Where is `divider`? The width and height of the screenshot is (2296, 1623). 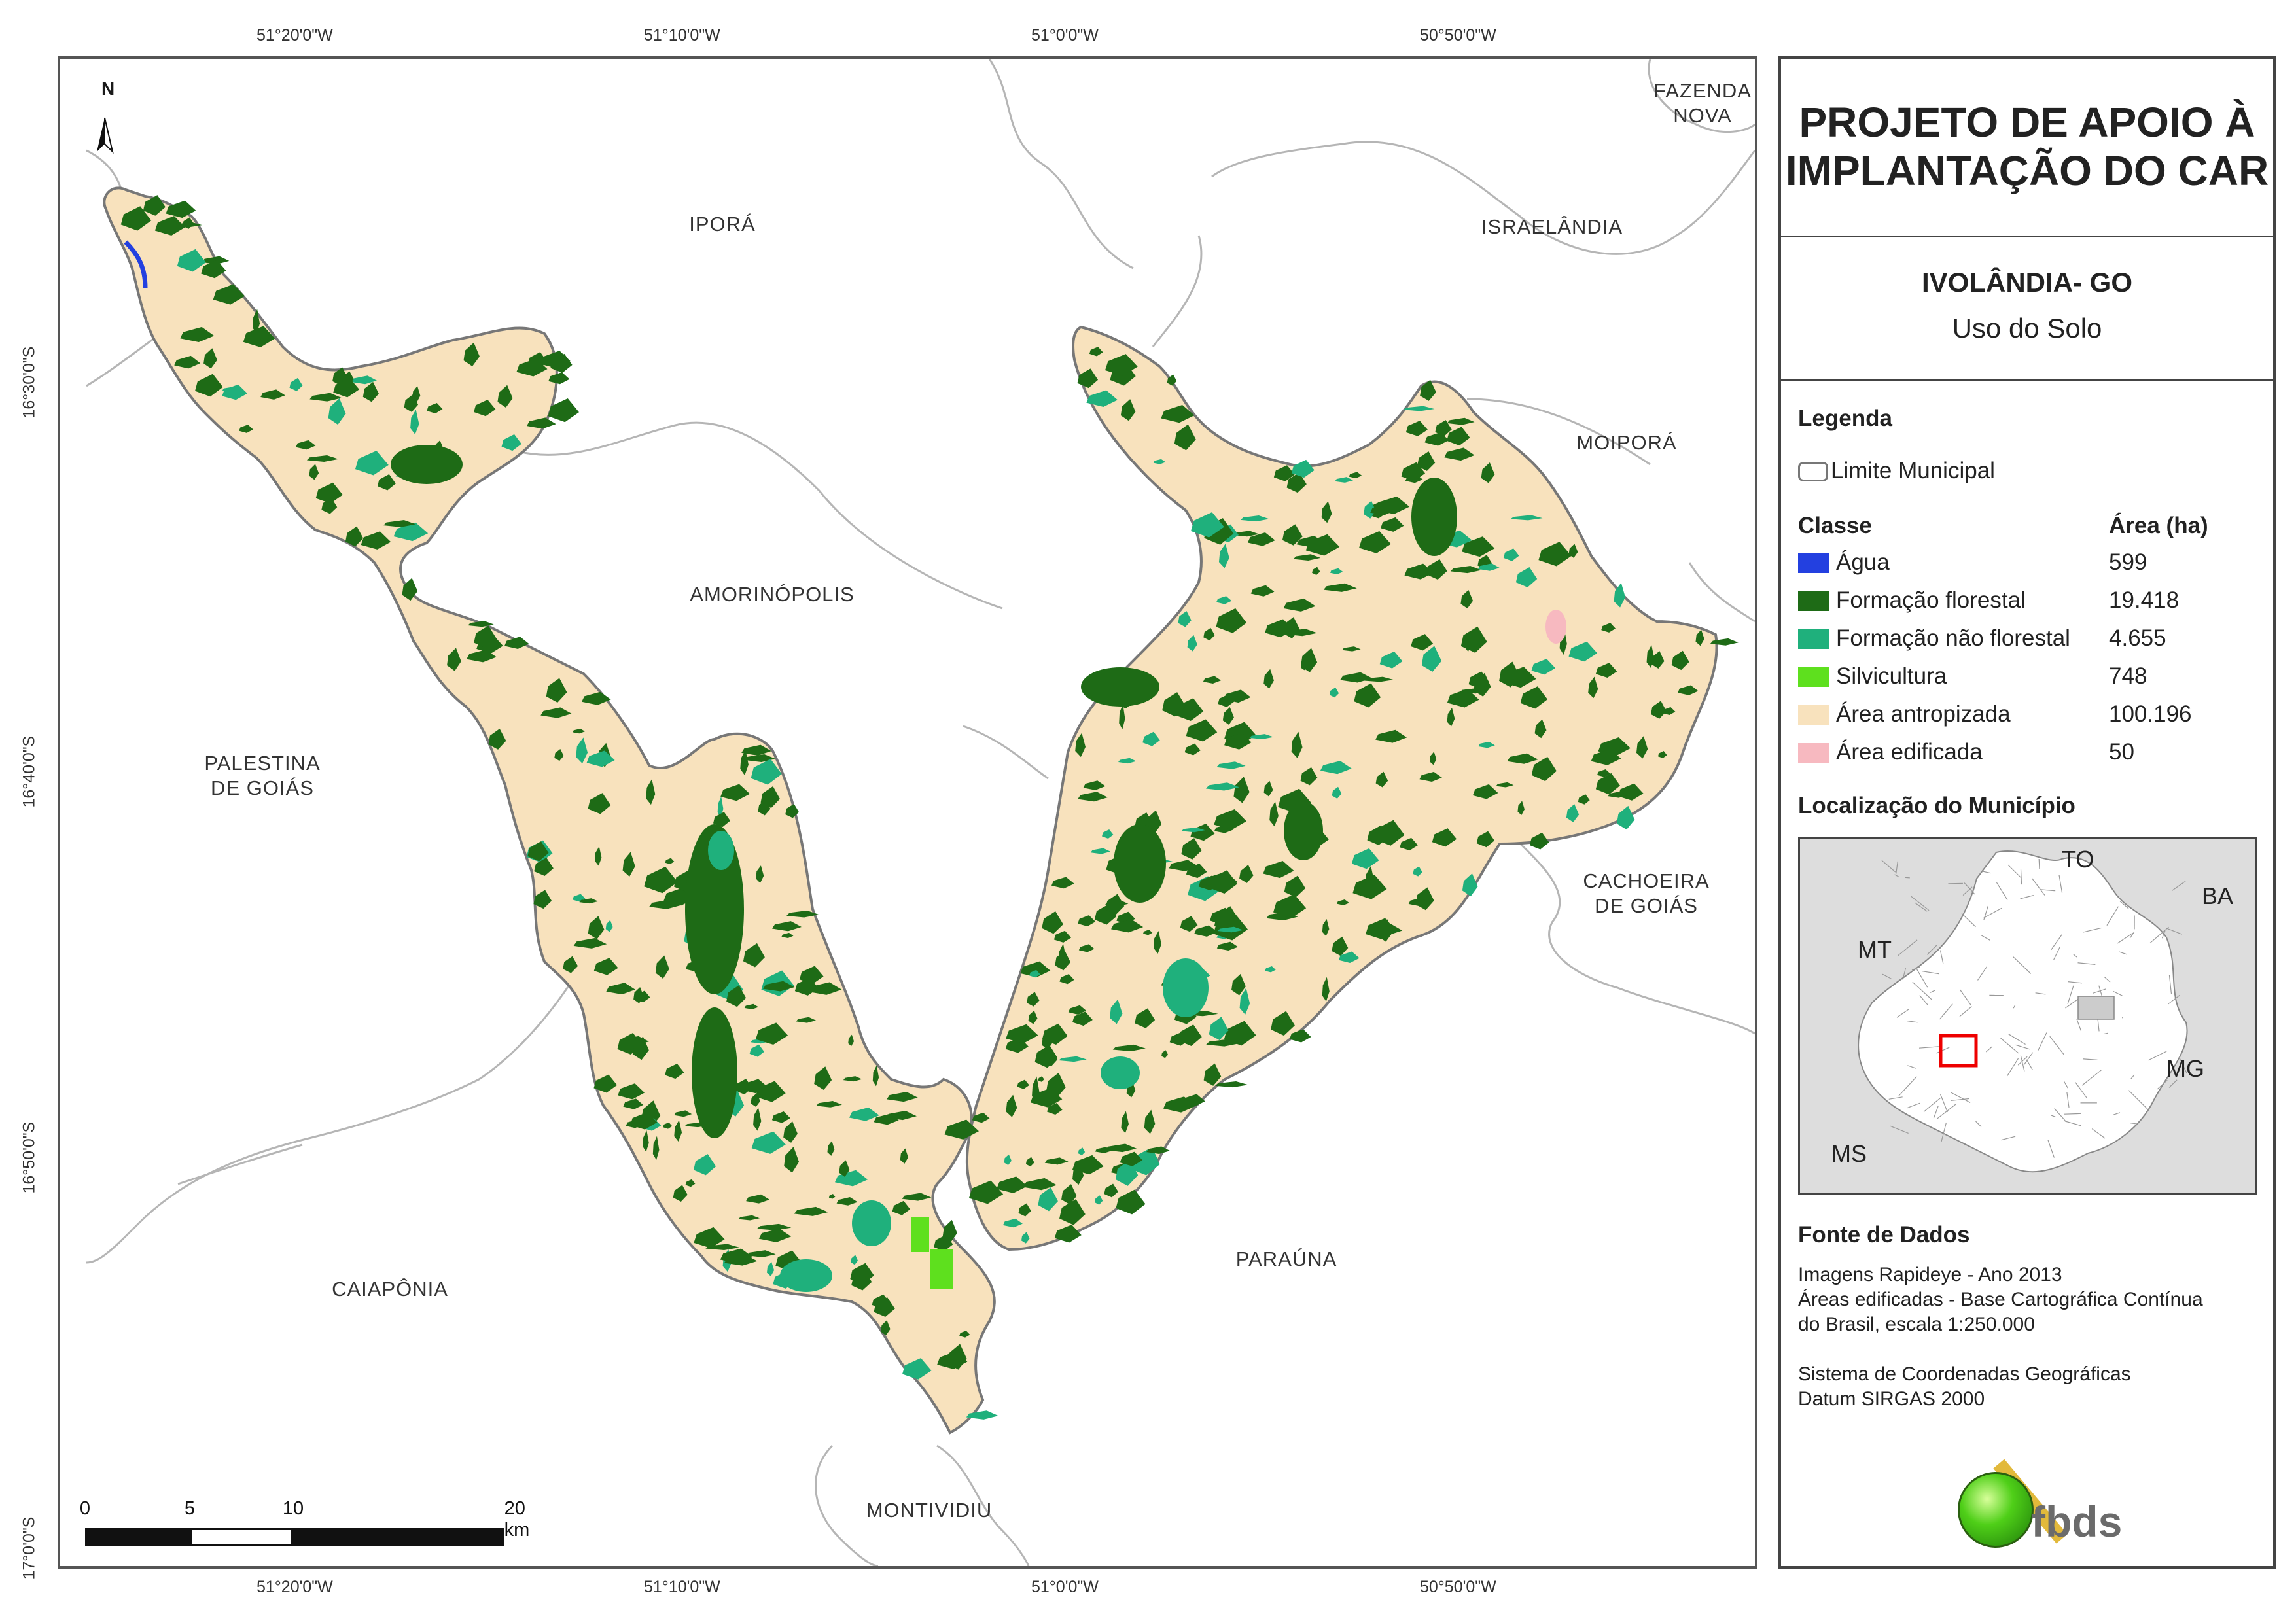 divider is located at coordinates (2027, 236).